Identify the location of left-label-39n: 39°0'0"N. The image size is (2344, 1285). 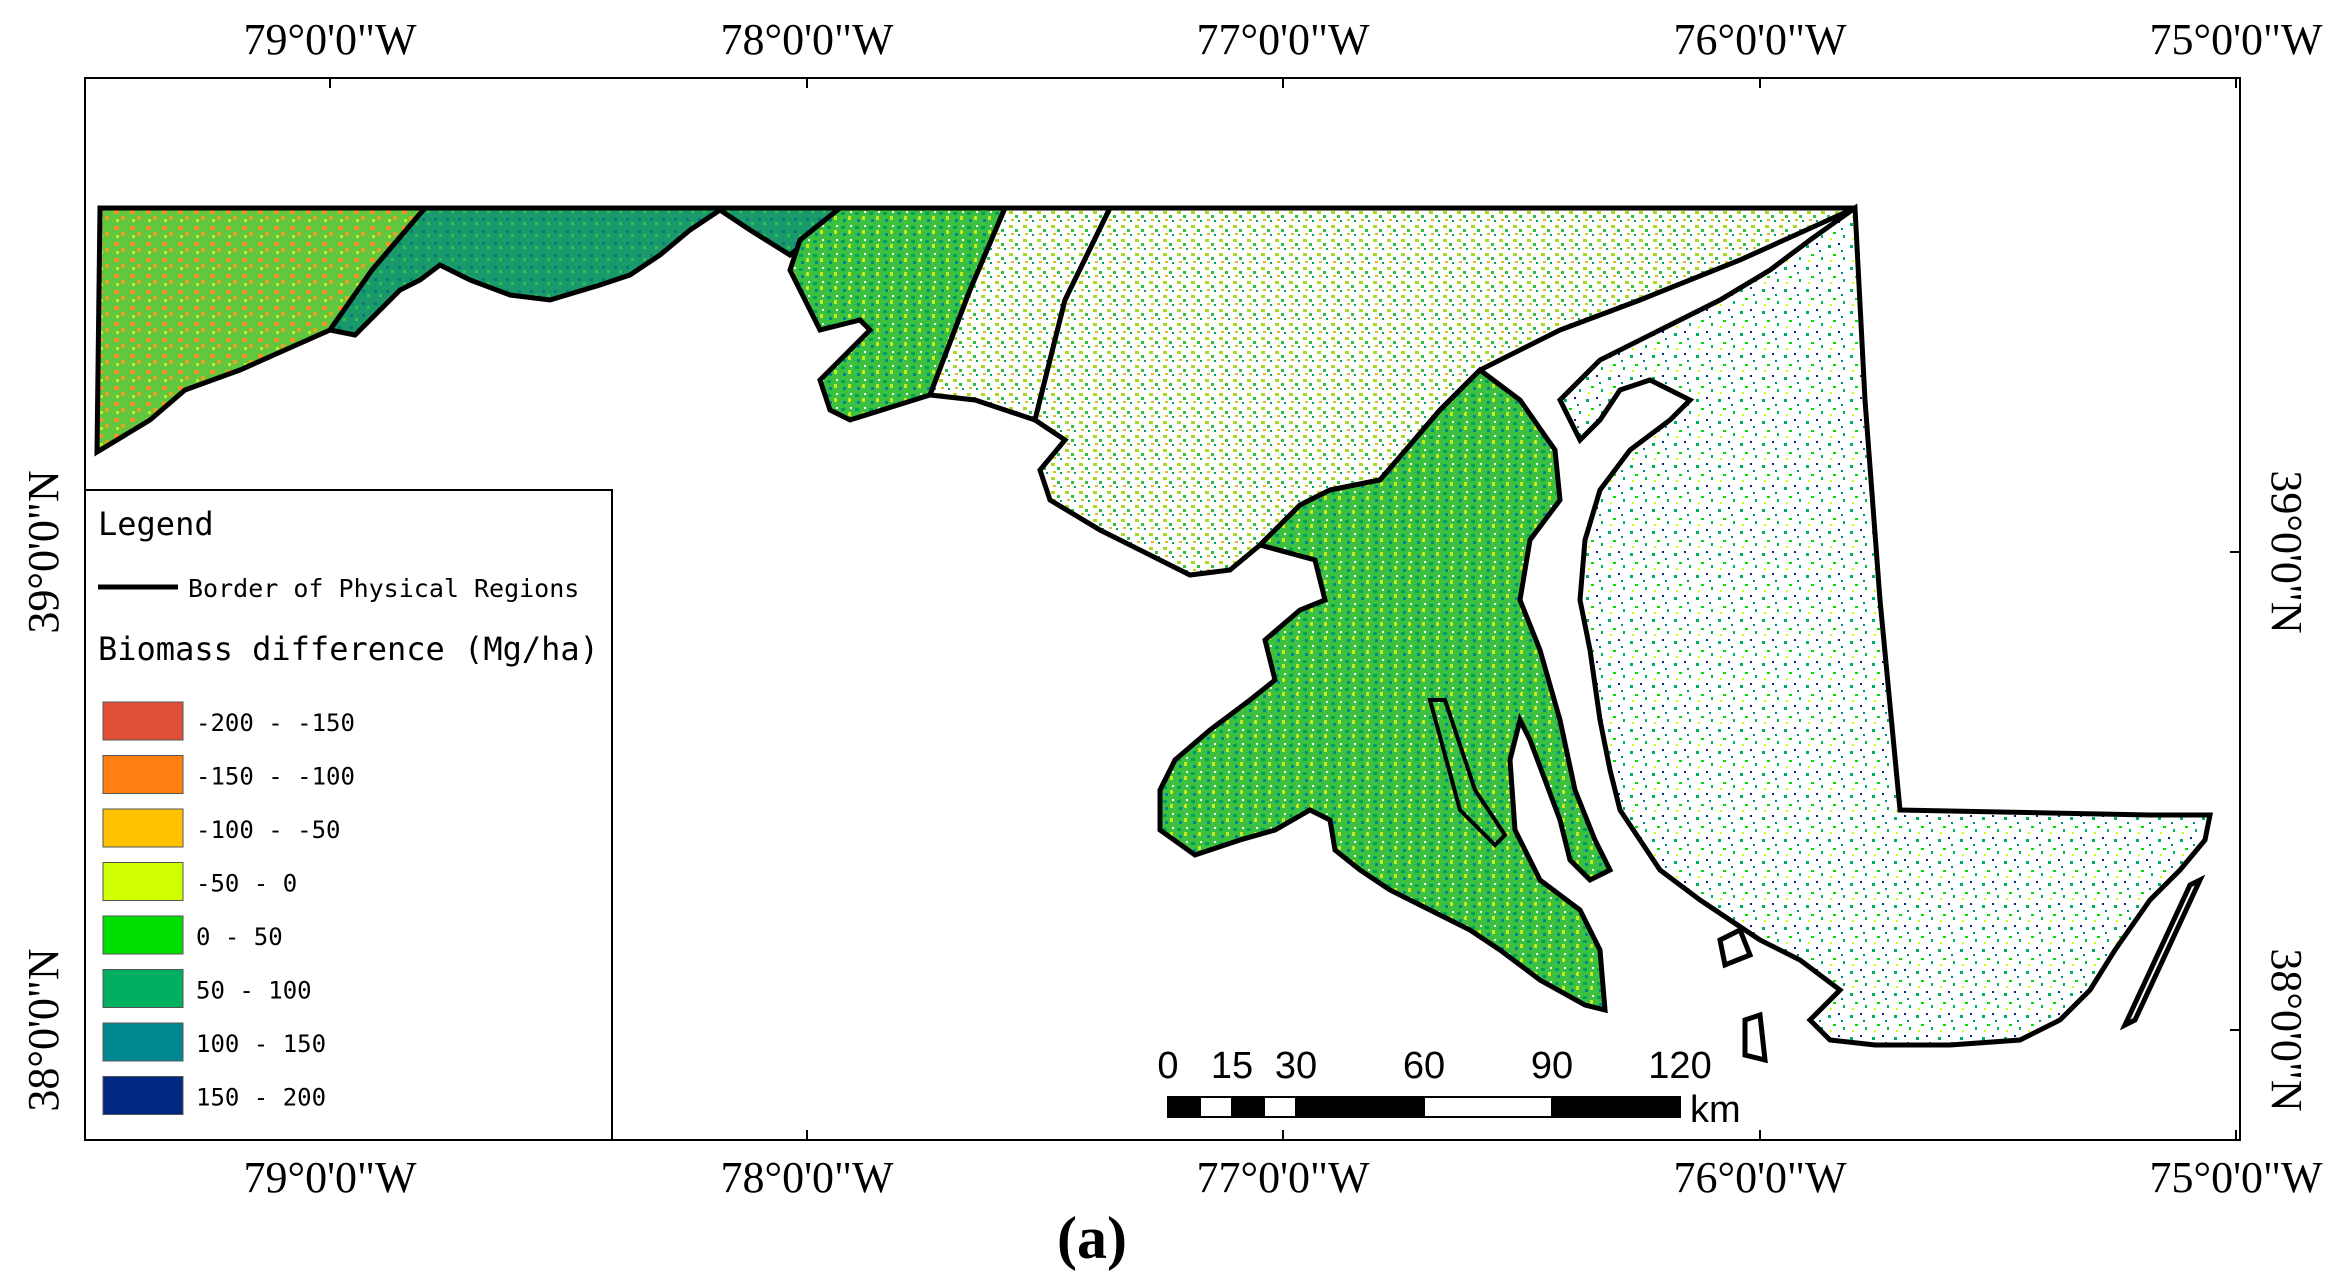
(43, 551).